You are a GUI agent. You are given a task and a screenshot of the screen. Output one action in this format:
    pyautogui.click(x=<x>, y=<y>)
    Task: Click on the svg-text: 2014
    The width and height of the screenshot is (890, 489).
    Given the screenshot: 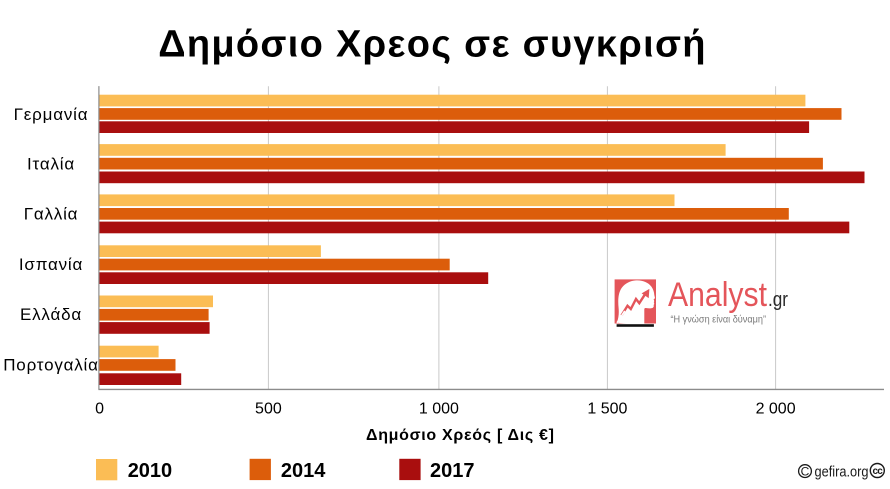 What is the action you would take?
    pyautogui.click(x=303, y=471)
    